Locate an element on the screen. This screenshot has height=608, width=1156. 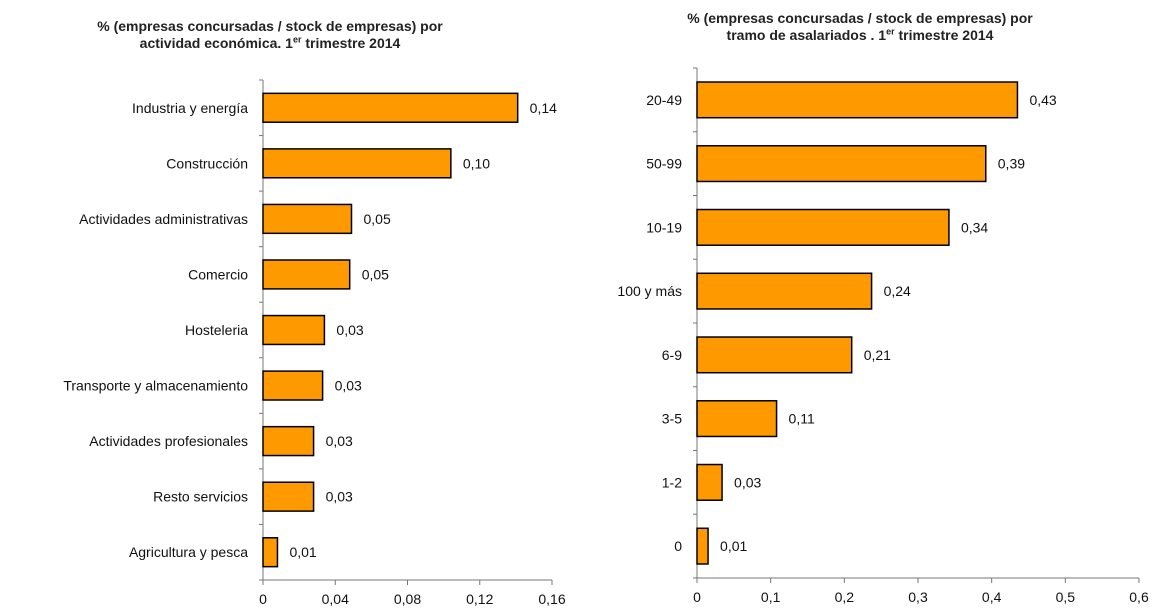
chart0-value-label: 0,01 is located at coordinates (302, 552).